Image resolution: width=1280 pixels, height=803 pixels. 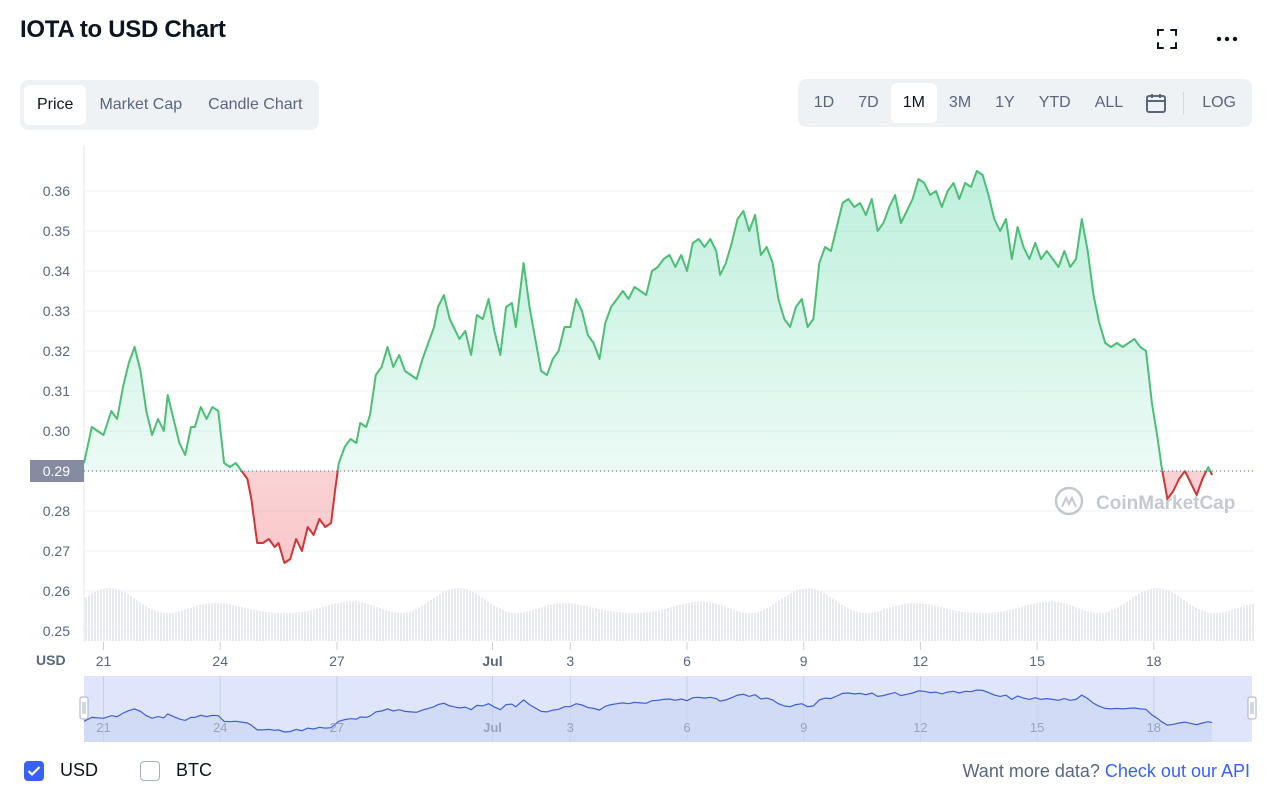 I want to click on api-link: Check out our API, so click(x=1177, y=771).